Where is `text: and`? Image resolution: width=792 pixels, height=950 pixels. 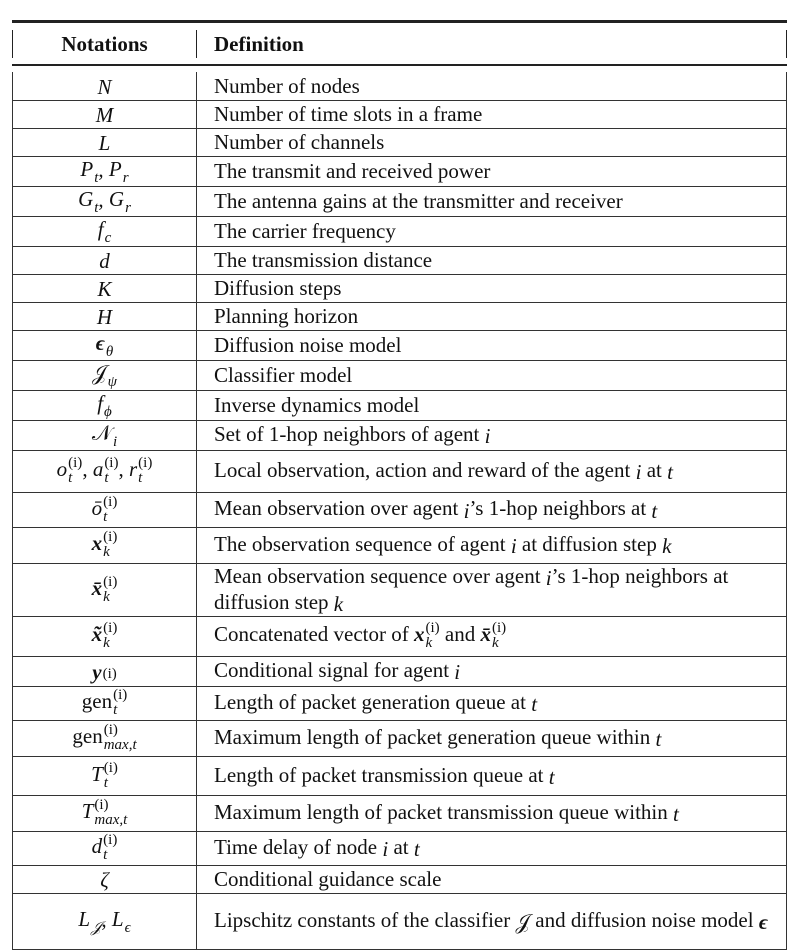 text: and is located at coordinates (460, 634).